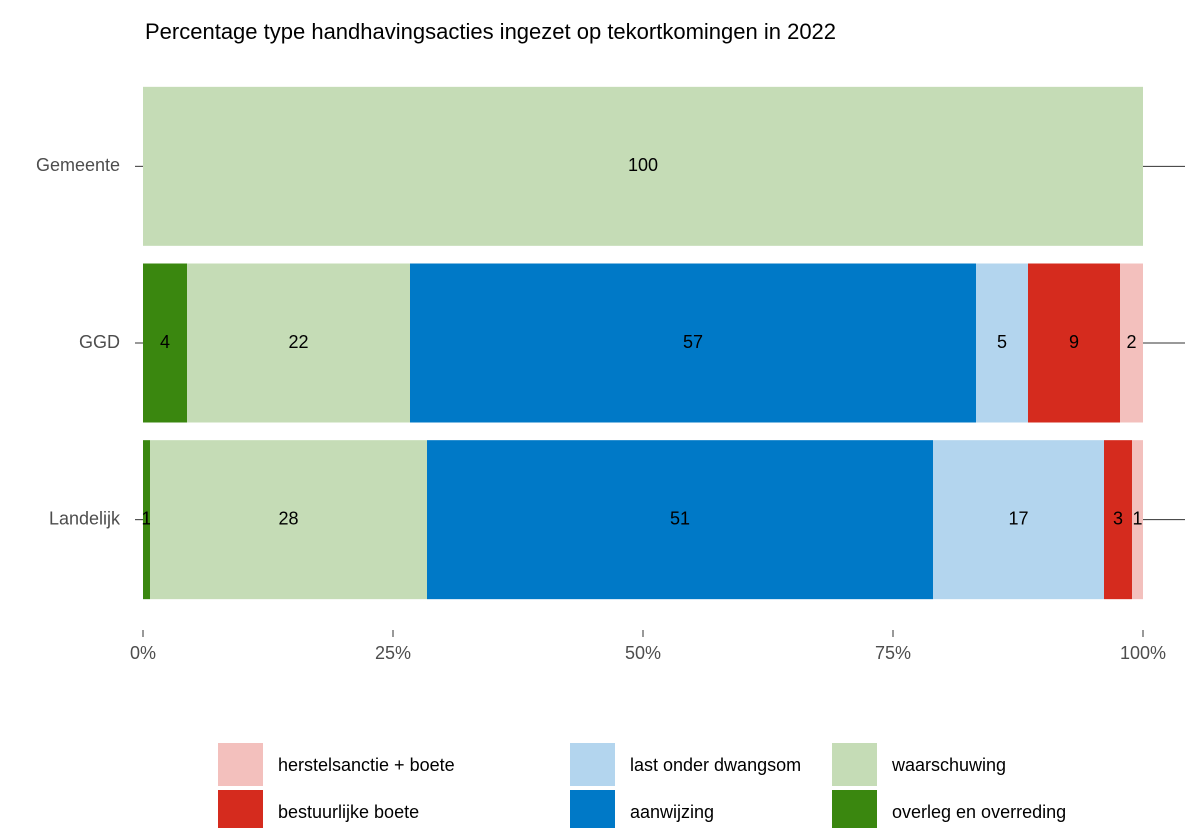 This screenshot has height=828, width=1185. What do you see at coordinates (1143, 653) in the screenshot?
I see `x-tick-label: 100%` at bounding box center [1143, 653].